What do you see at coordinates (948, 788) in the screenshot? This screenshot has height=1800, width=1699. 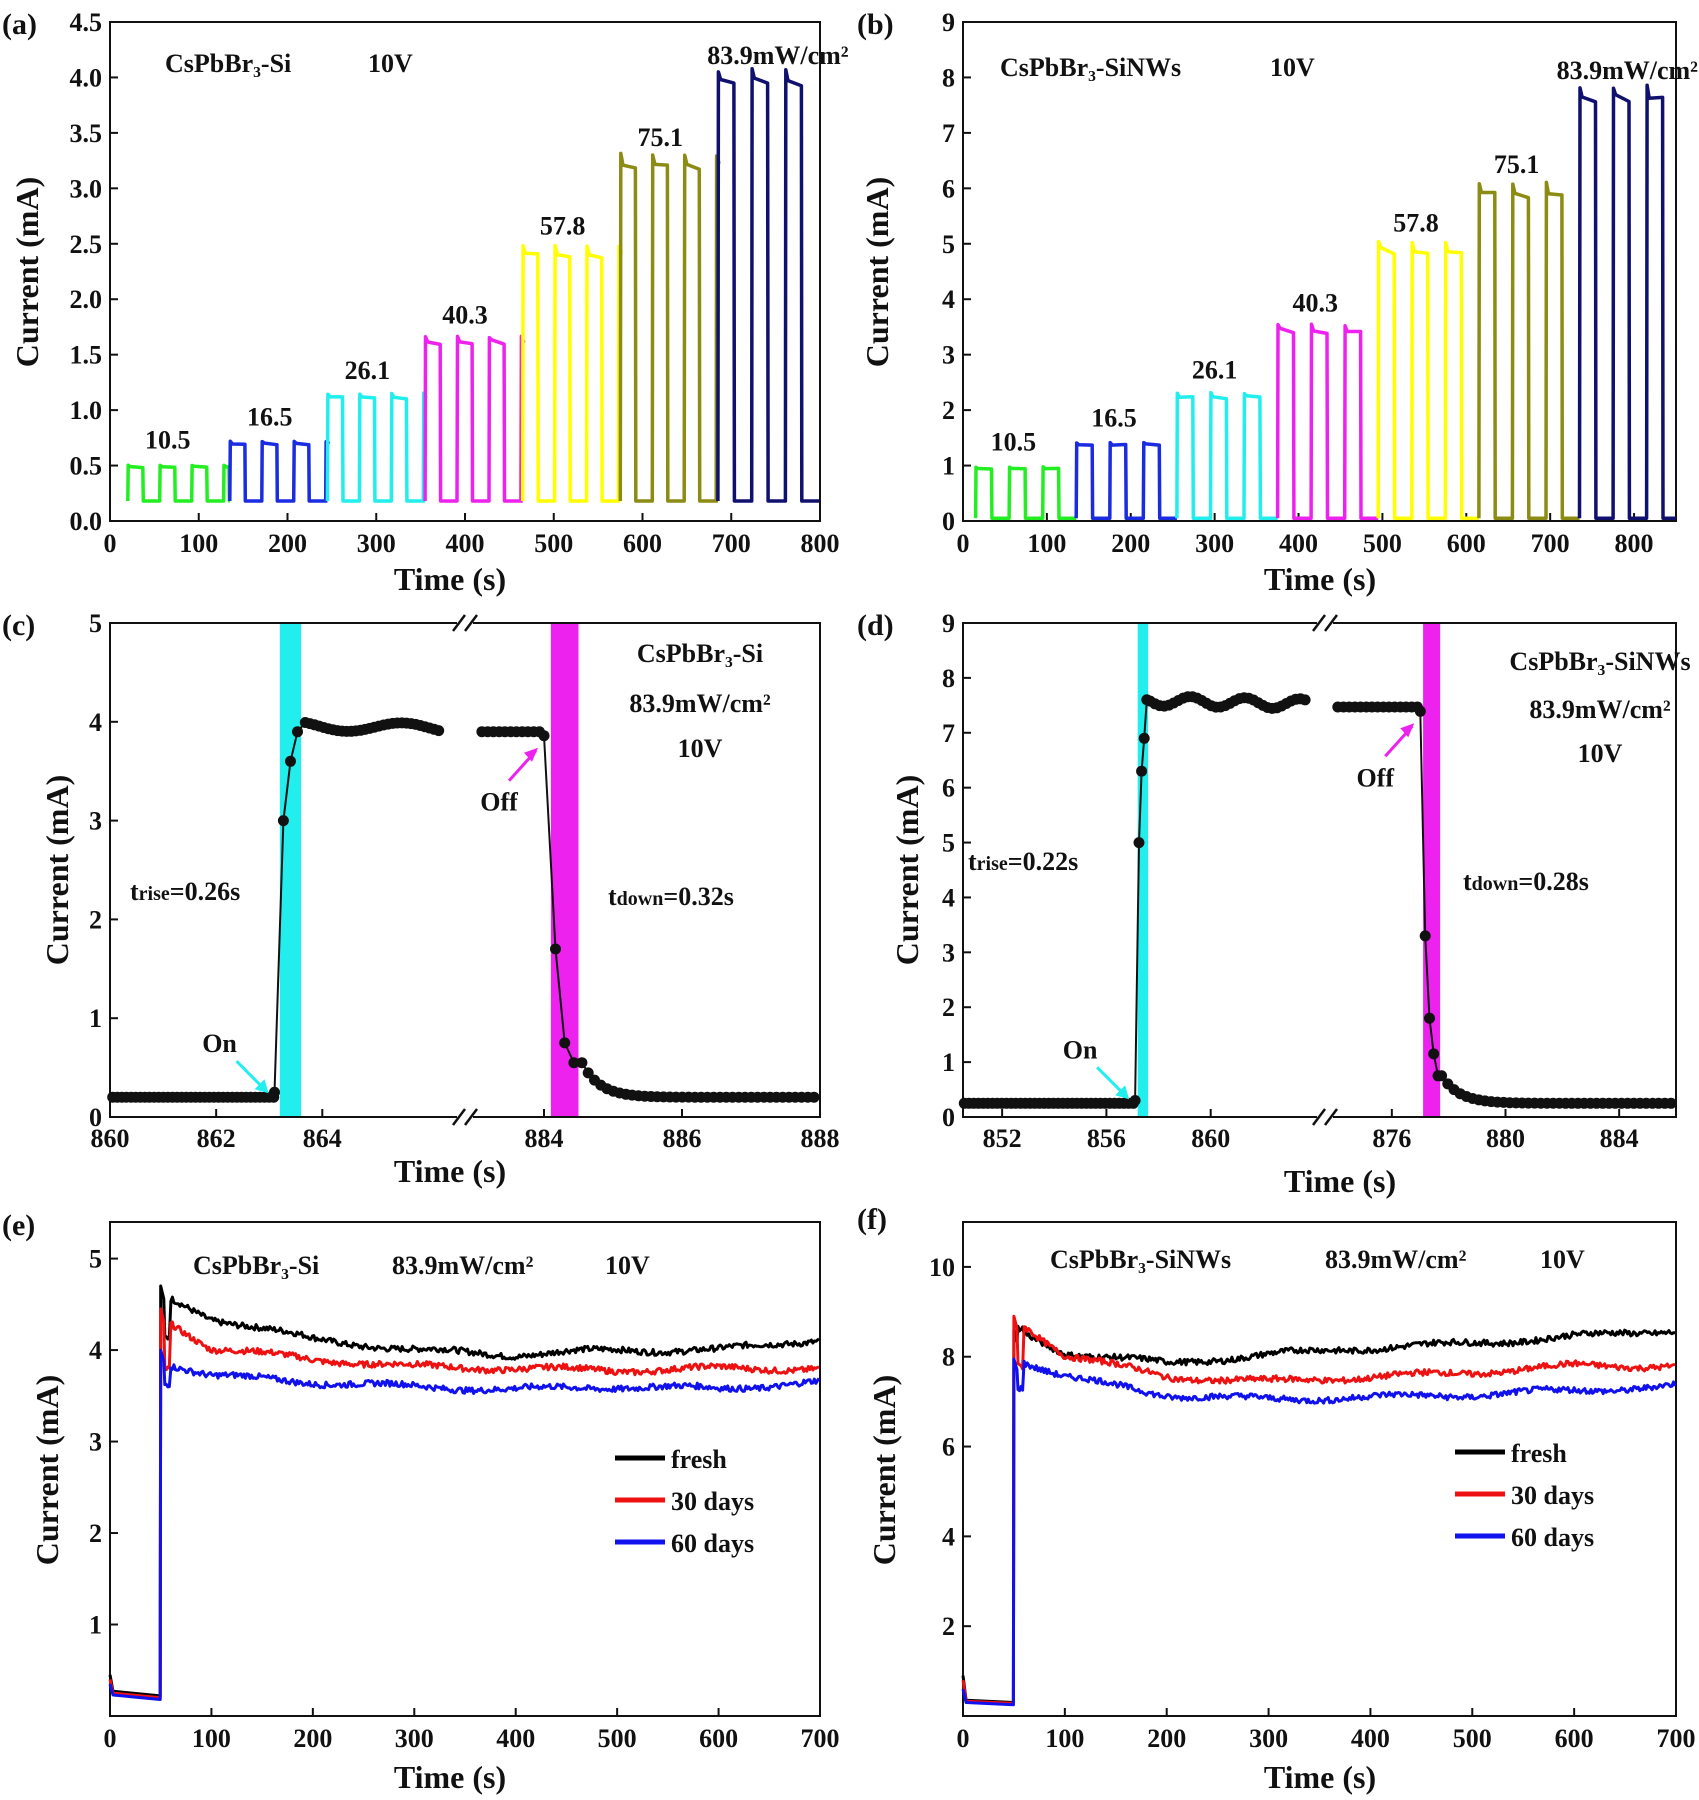 I see `y-tick-label-d: 6` at bounding box center [948, 788].